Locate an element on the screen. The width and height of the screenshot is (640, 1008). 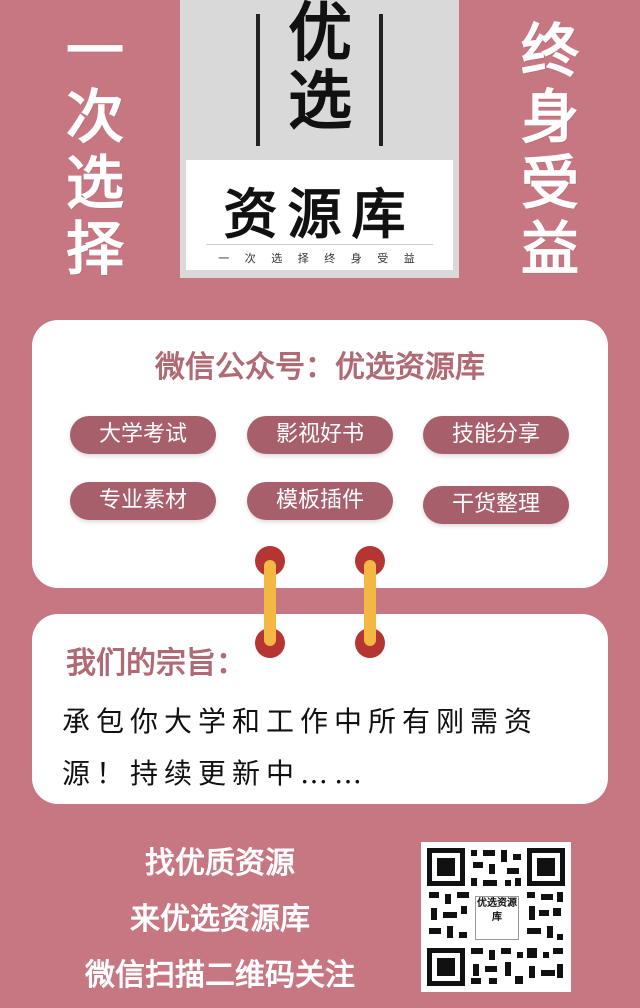
left-slogan-char: 次 is located at coordinates (94, 117).